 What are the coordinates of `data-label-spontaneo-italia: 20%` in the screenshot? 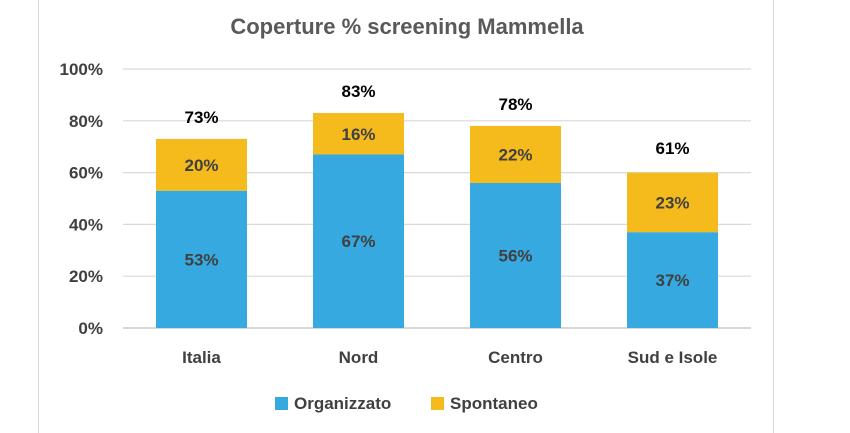 It's located at (201, 165).